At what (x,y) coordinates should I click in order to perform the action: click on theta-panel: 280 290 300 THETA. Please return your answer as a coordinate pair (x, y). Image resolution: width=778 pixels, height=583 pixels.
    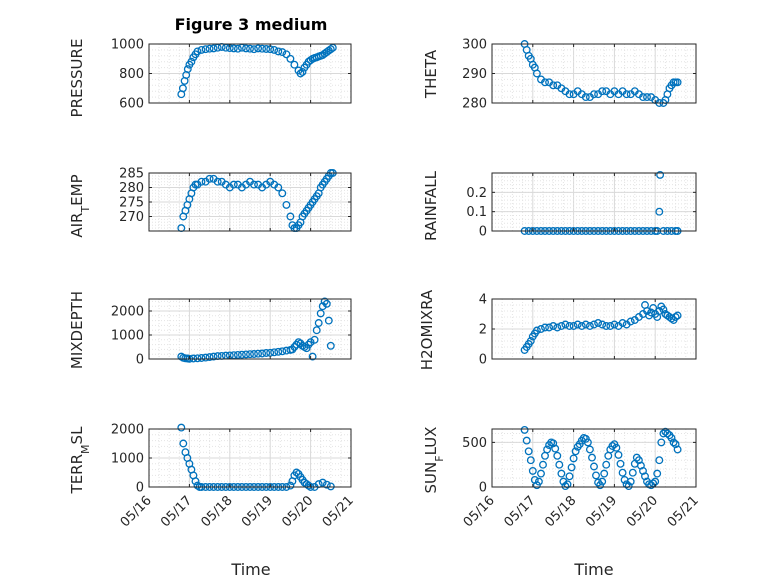
    Looking at the image, I should click on (559, 75).